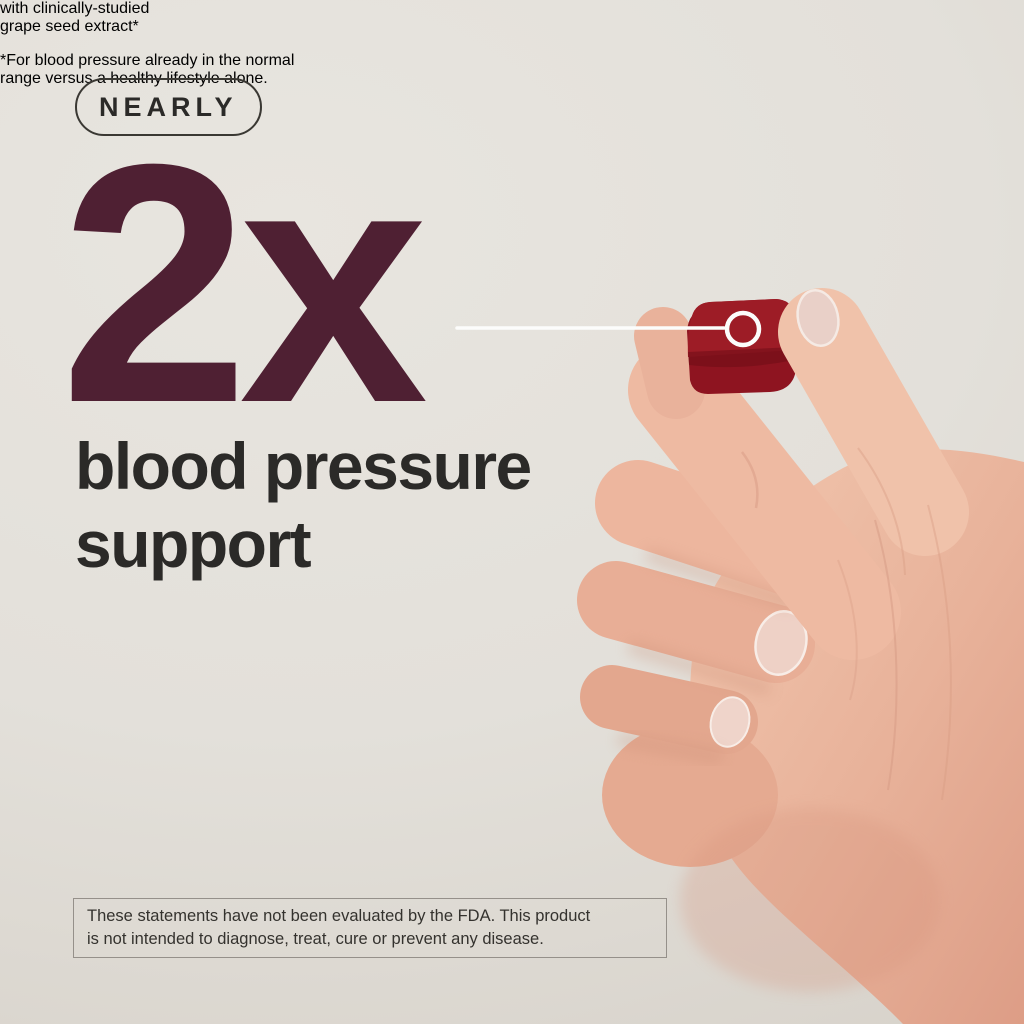  I want to click on callout-circle-marker, so click(743, 329).